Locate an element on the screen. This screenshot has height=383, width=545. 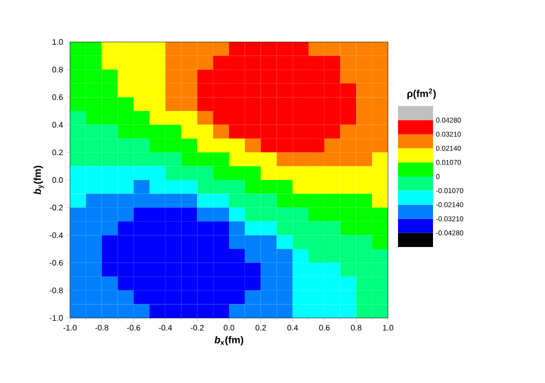
x-tick-label: 1.0 is located at coordinates (388, 327).